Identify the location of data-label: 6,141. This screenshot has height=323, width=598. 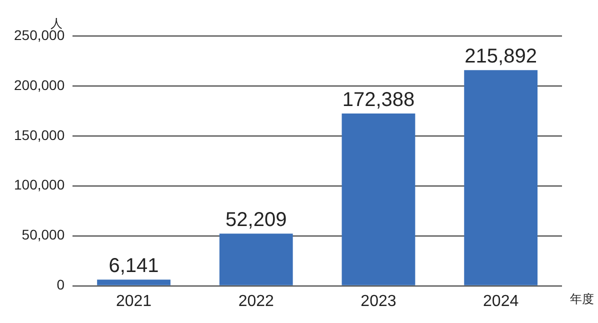
(133, 266).